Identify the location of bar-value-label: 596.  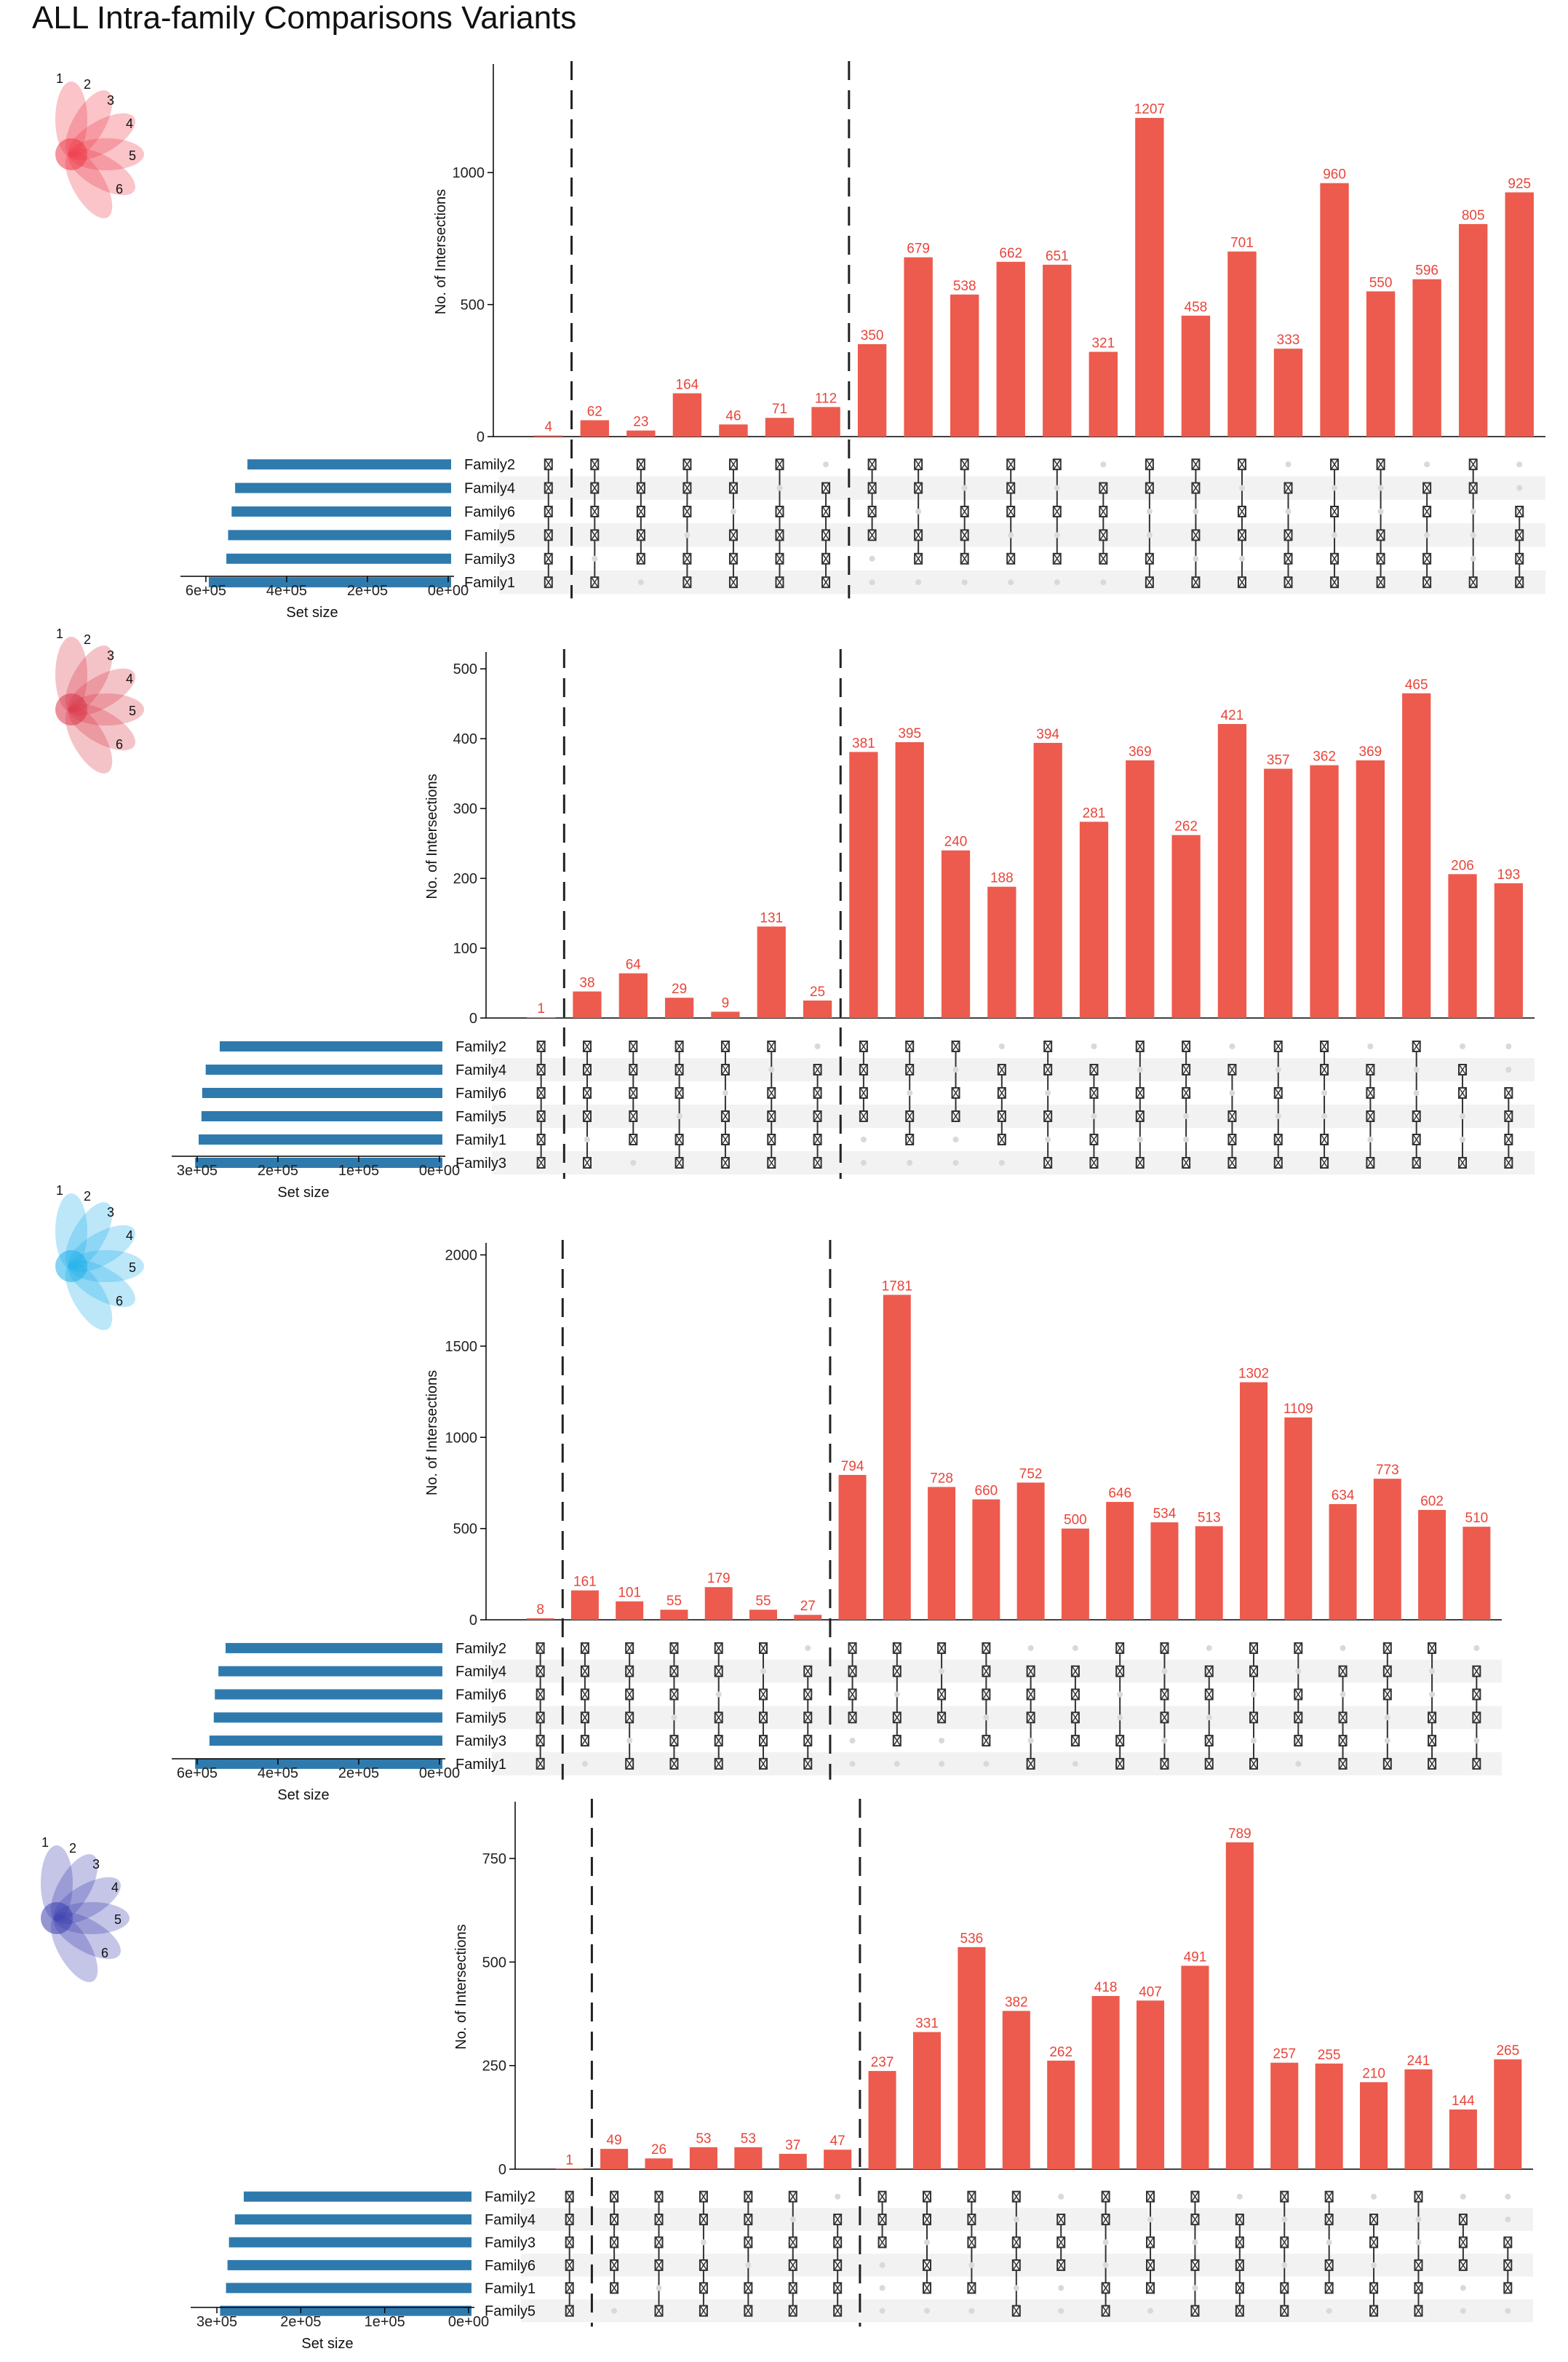
(1426, 271).